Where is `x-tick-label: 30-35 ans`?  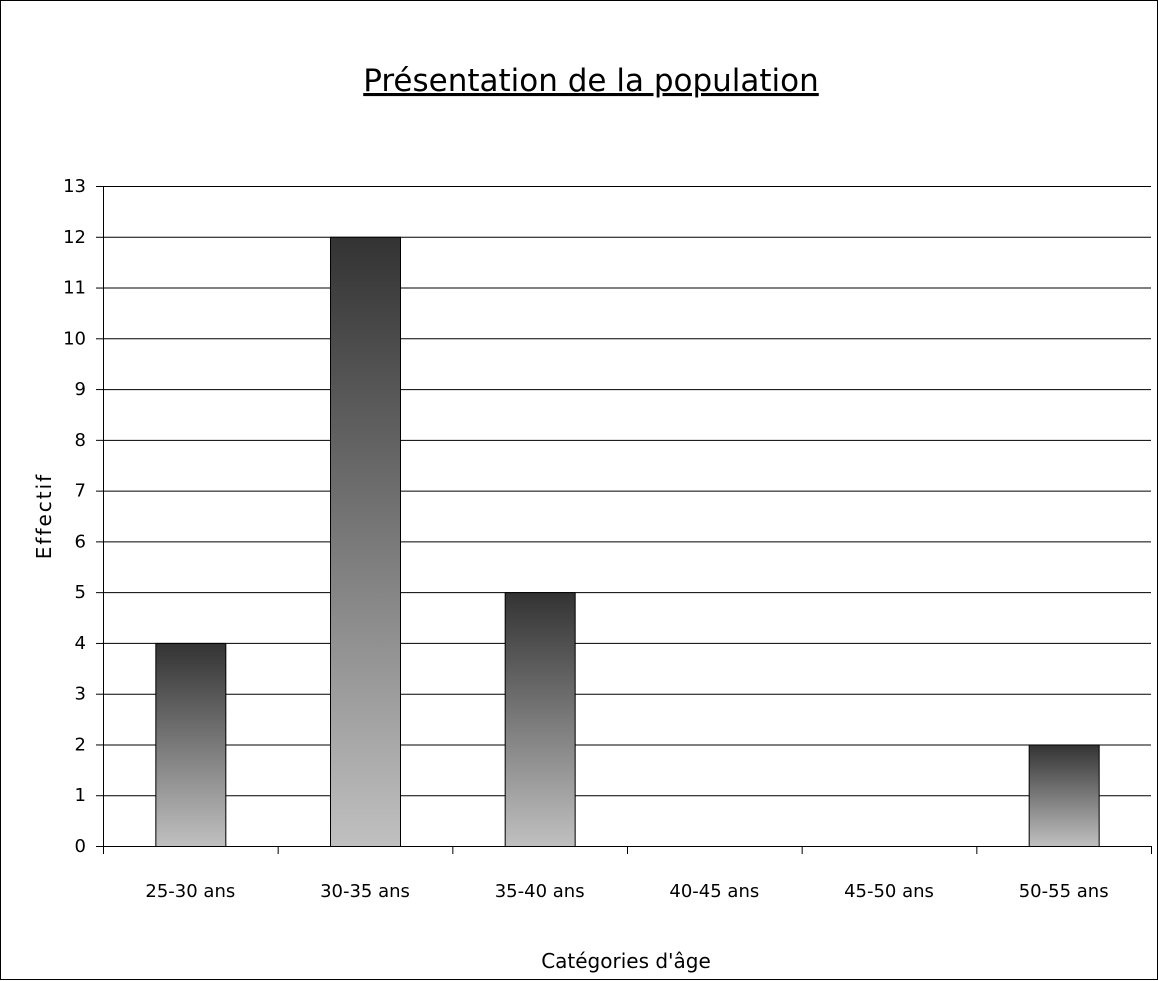 x-tick-label: 30-35 ans is located at coordinates (365, 891).